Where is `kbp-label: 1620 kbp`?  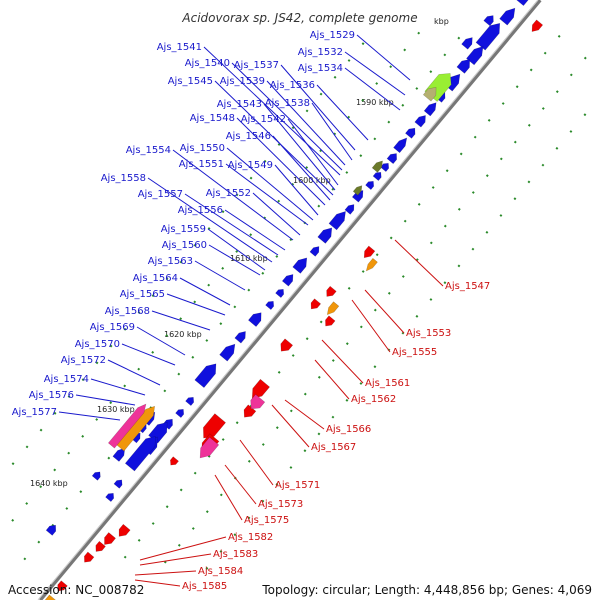 kbp-label: 1620 kbp is located at coordinates (183, 334).